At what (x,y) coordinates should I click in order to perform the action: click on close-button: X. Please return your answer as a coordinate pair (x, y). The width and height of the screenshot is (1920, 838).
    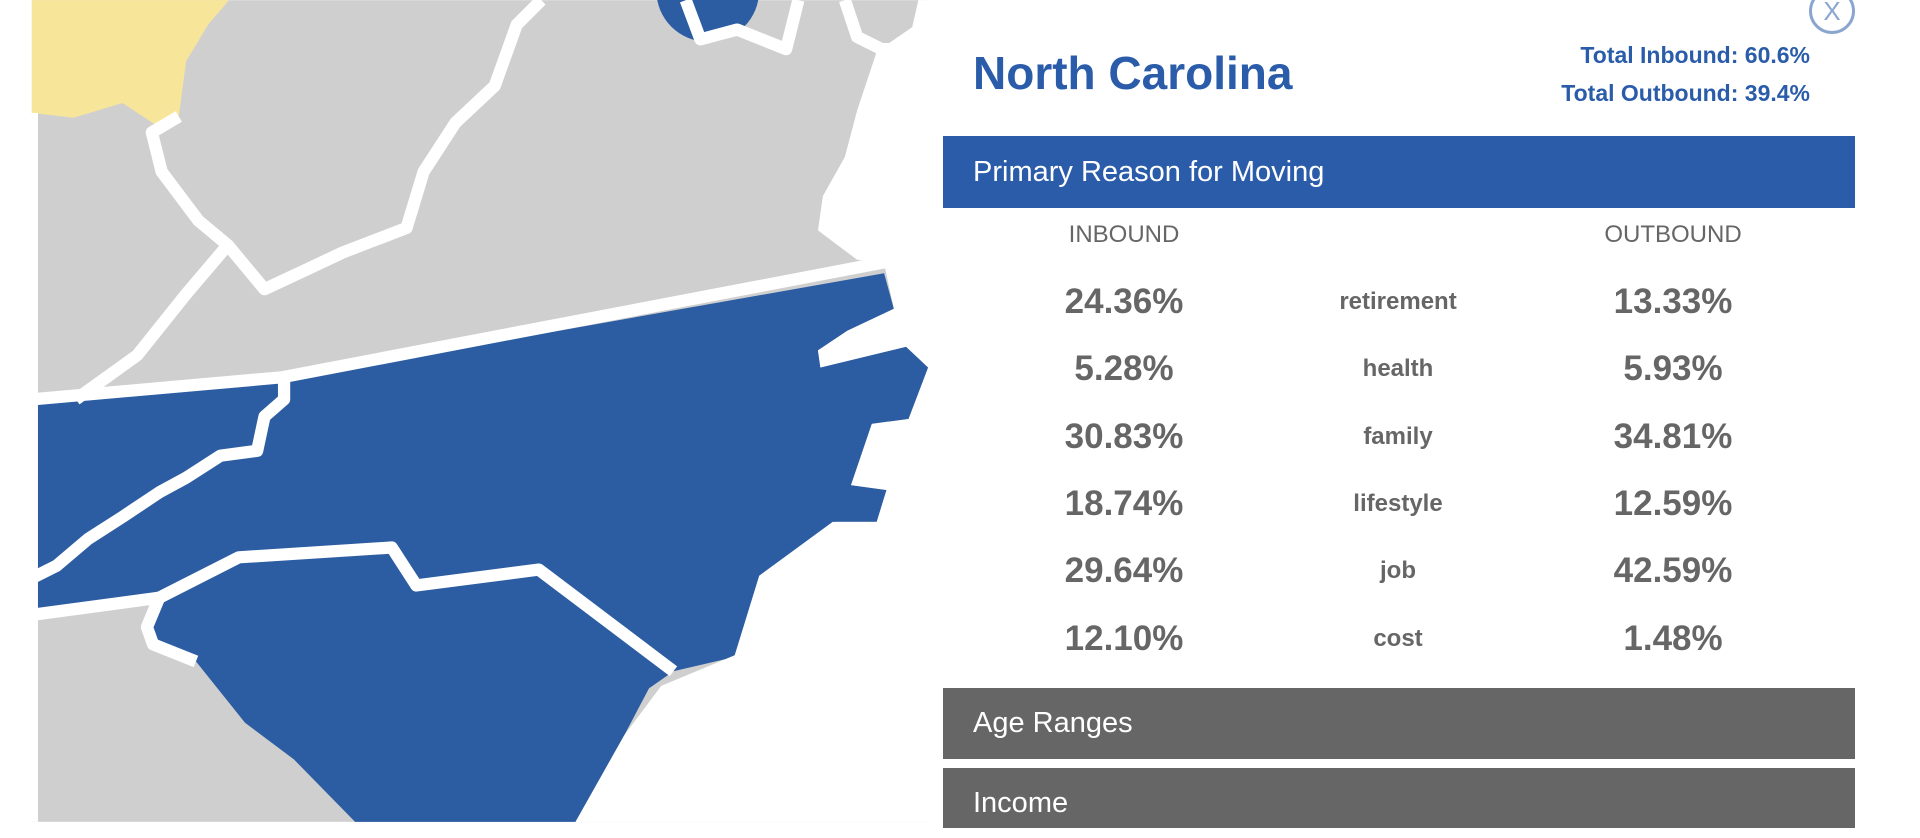
    Looking at the image, I should click on (1832, 17).